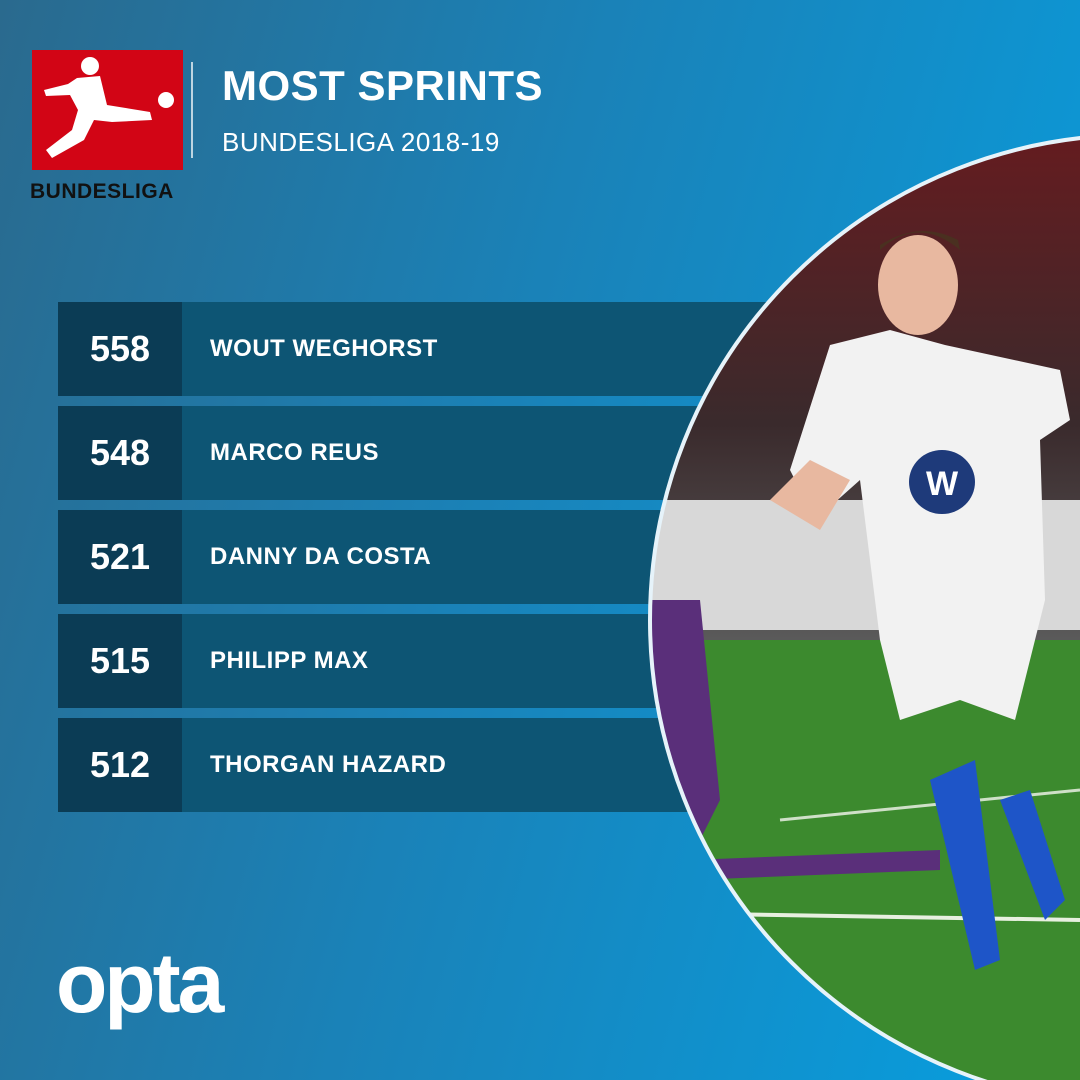  Describe the element at coordinates (942, 484) in the screenshot. I see `svg-text: W` at that location.